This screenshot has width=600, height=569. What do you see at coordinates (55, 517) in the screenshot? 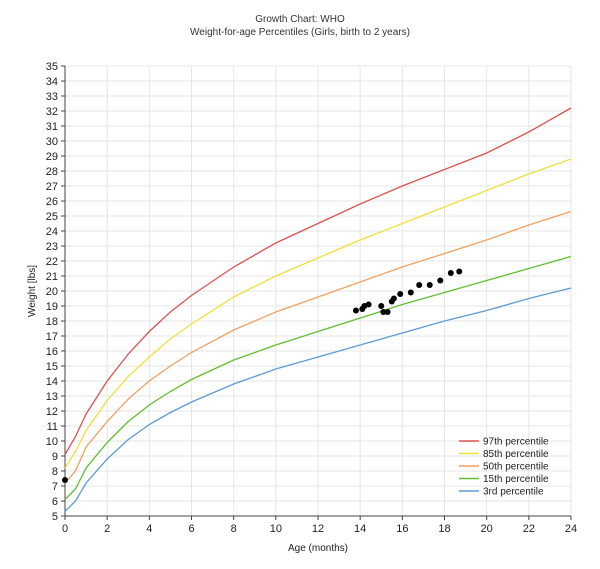
I see `y-tick-label: 5` at bounding box center [55, 517].